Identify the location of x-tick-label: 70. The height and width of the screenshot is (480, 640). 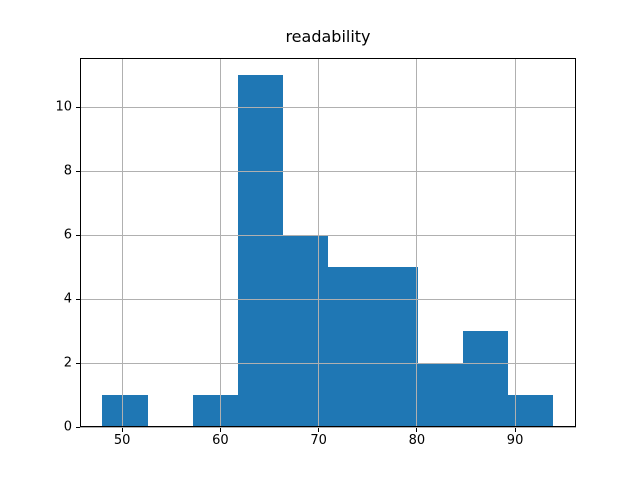
(318, 440).